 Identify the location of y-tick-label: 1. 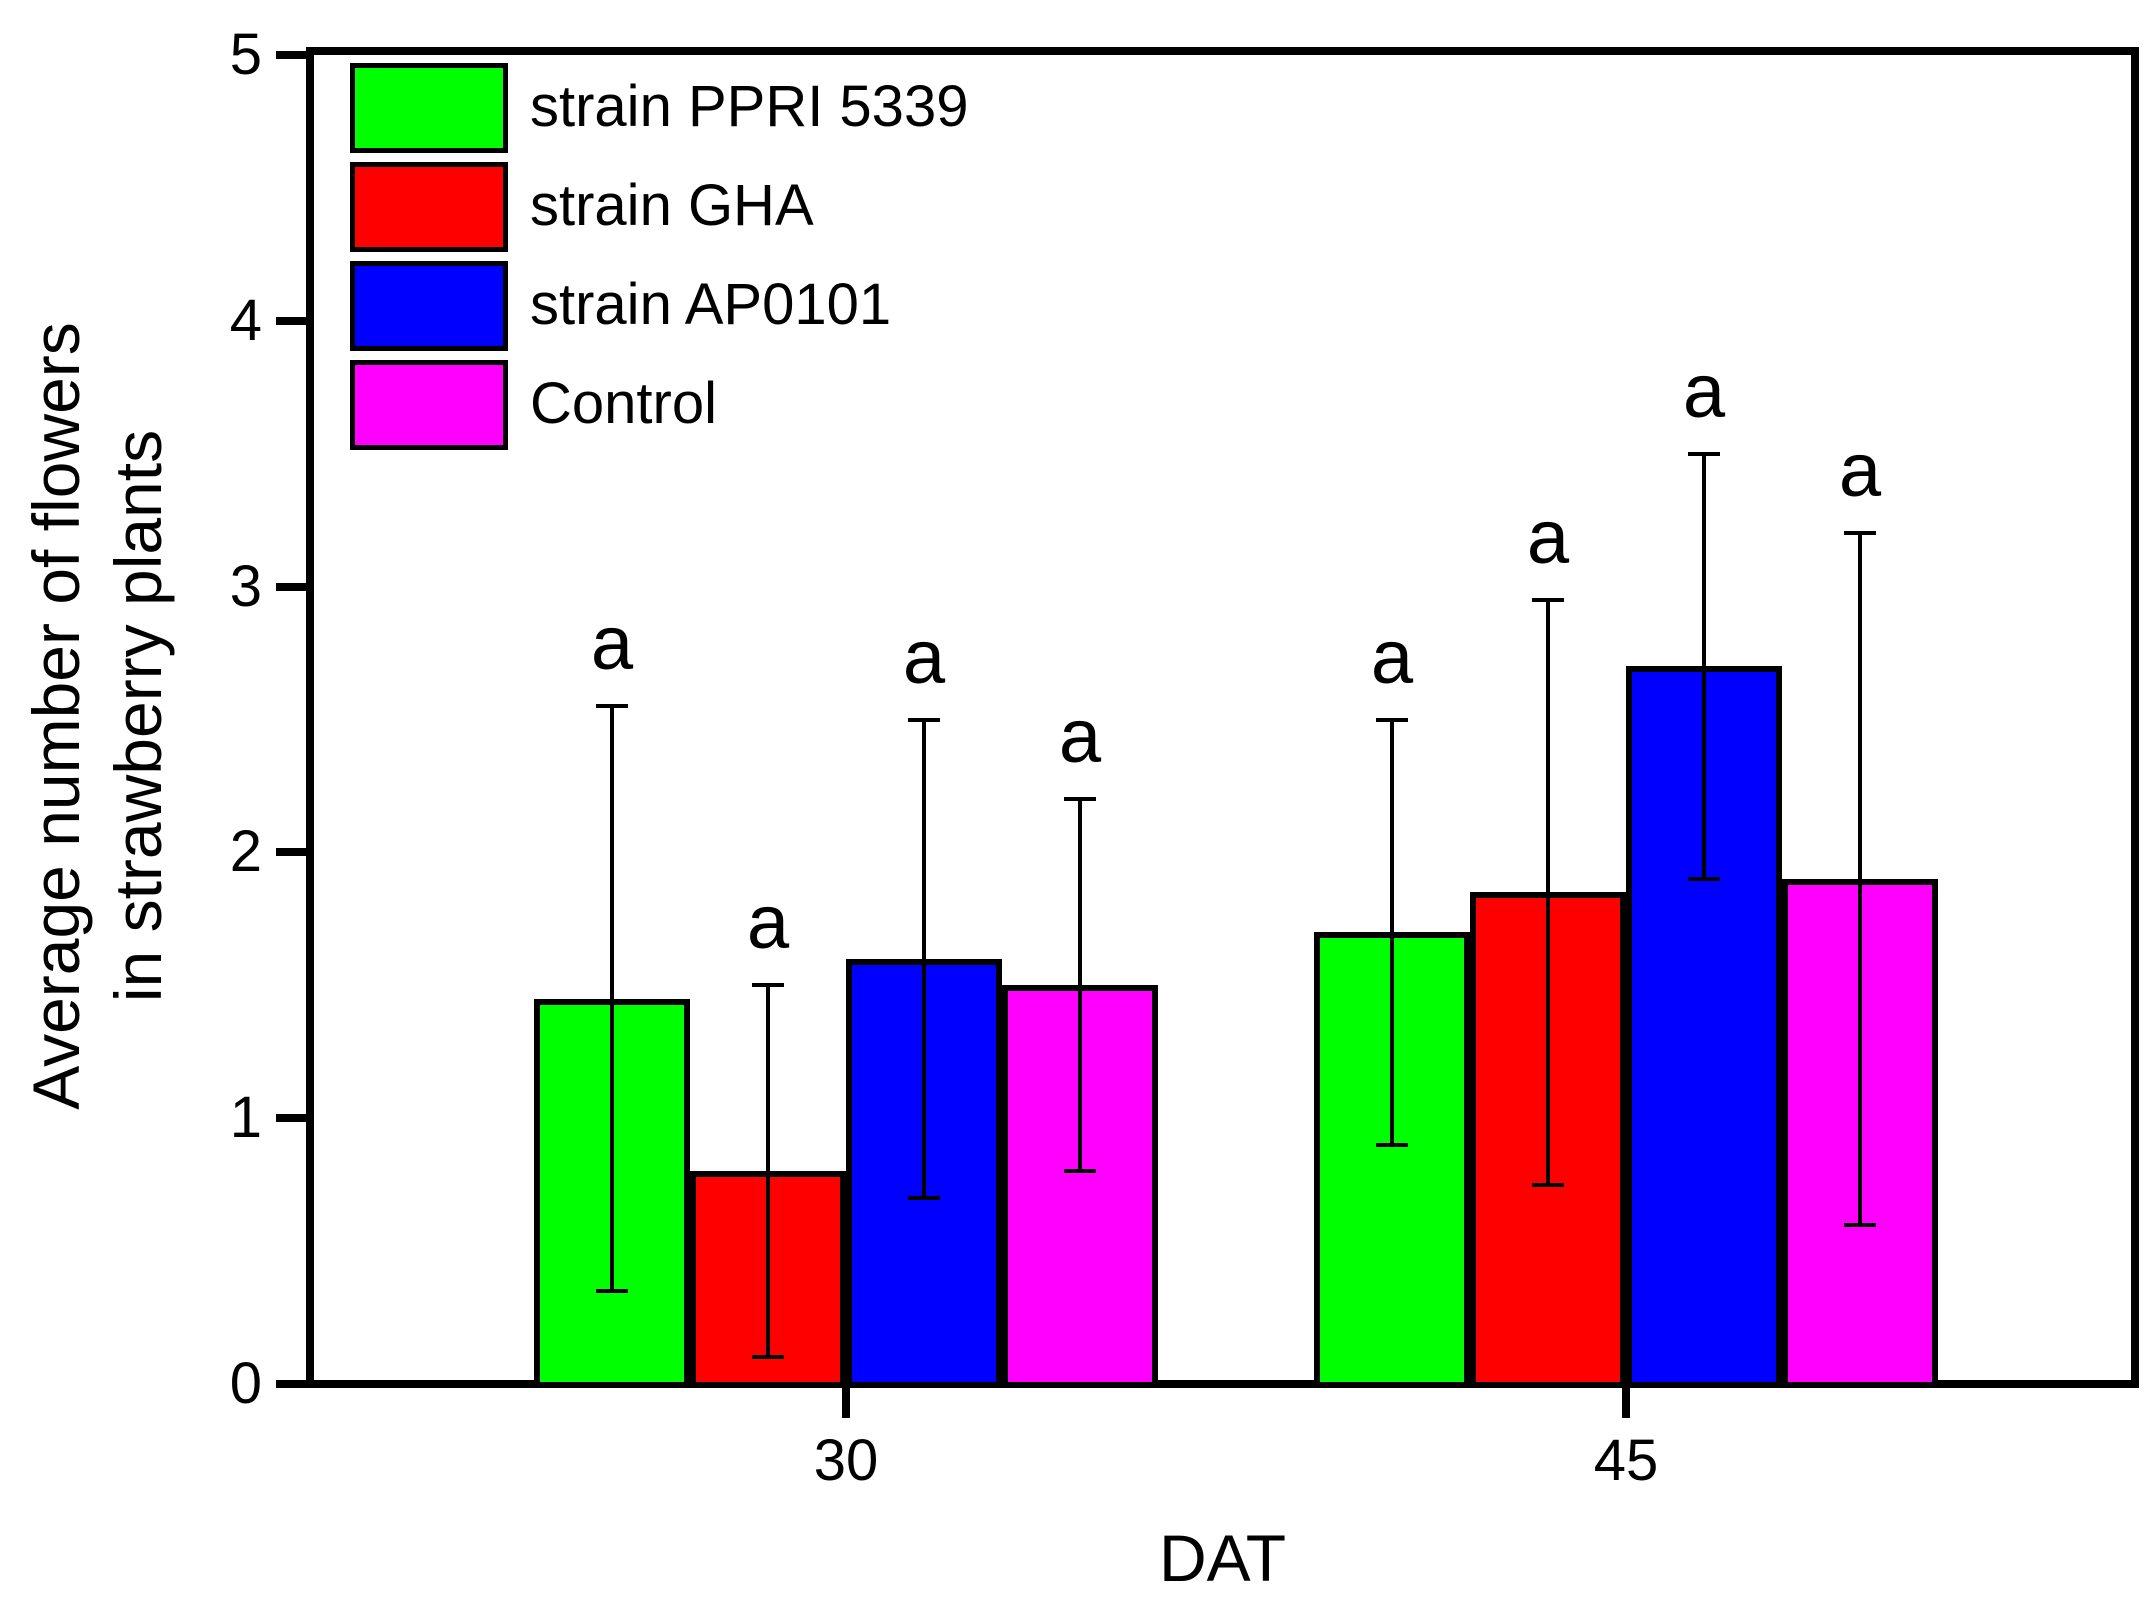
(245, 1118).